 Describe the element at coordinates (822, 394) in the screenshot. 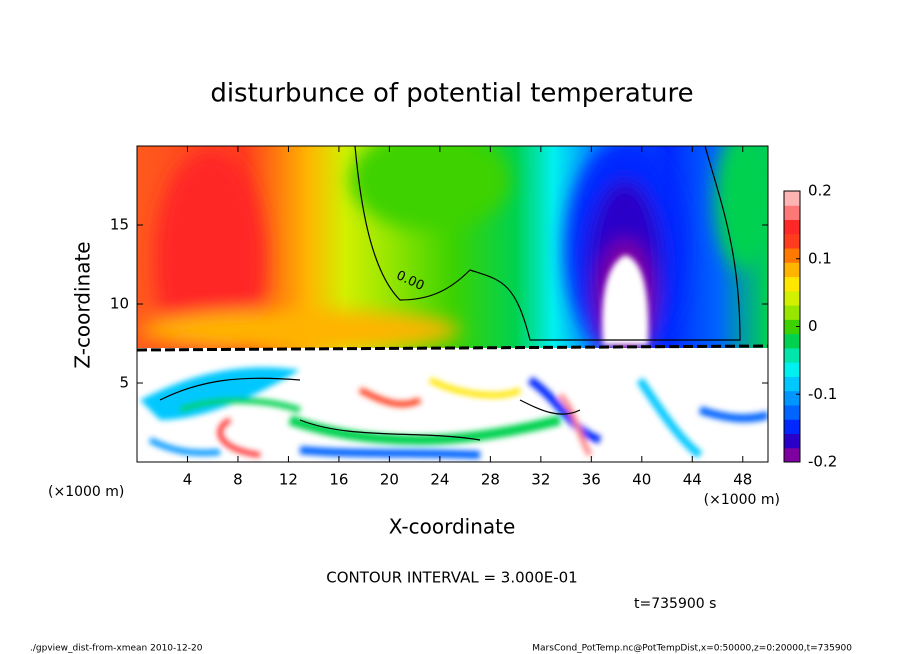

I see `colorbar-tick-label: -0.1` at that location.